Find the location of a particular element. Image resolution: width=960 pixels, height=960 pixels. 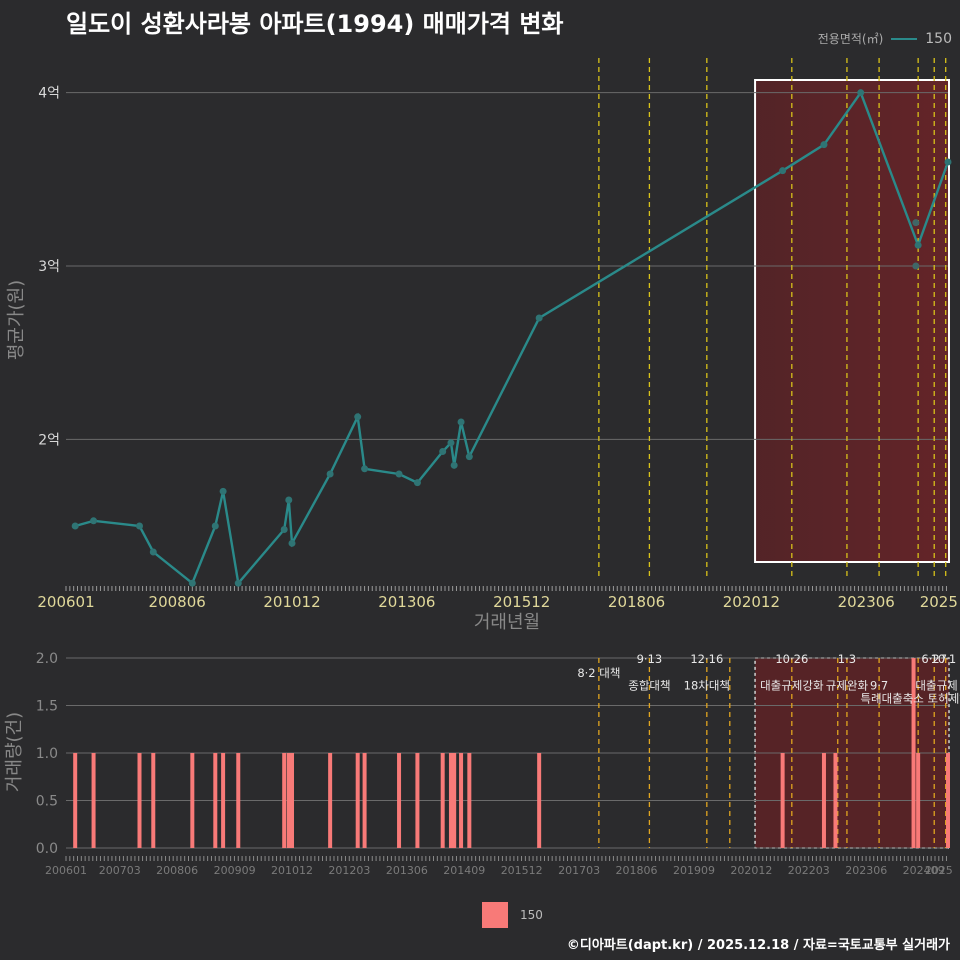

policy-annotation: 10·26 is located at coordinates (791, 659).